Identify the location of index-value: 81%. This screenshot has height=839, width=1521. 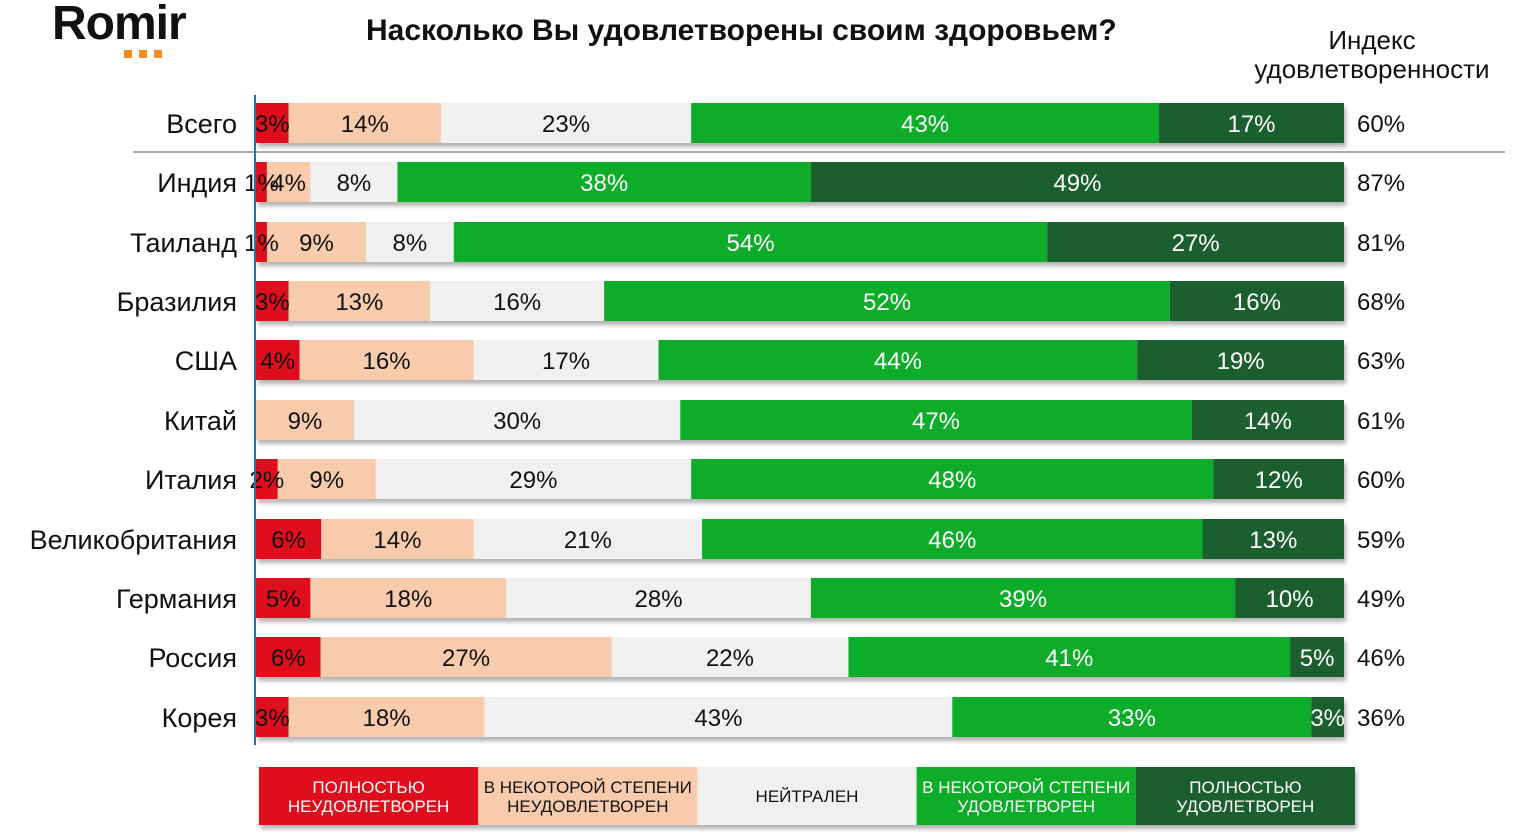
(1381, 243).